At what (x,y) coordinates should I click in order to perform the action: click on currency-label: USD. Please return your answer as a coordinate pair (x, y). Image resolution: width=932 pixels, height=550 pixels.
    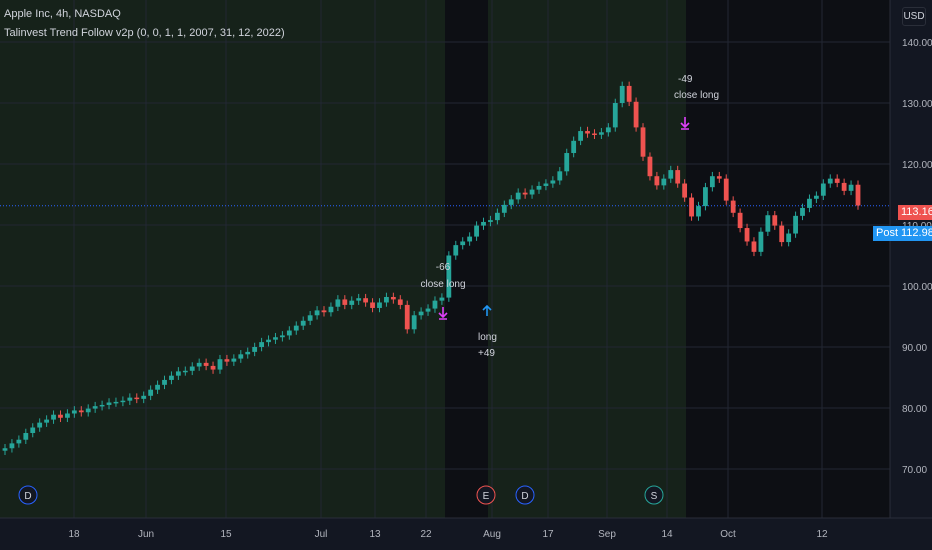
    Looking at the image, I should click on (914, 16).